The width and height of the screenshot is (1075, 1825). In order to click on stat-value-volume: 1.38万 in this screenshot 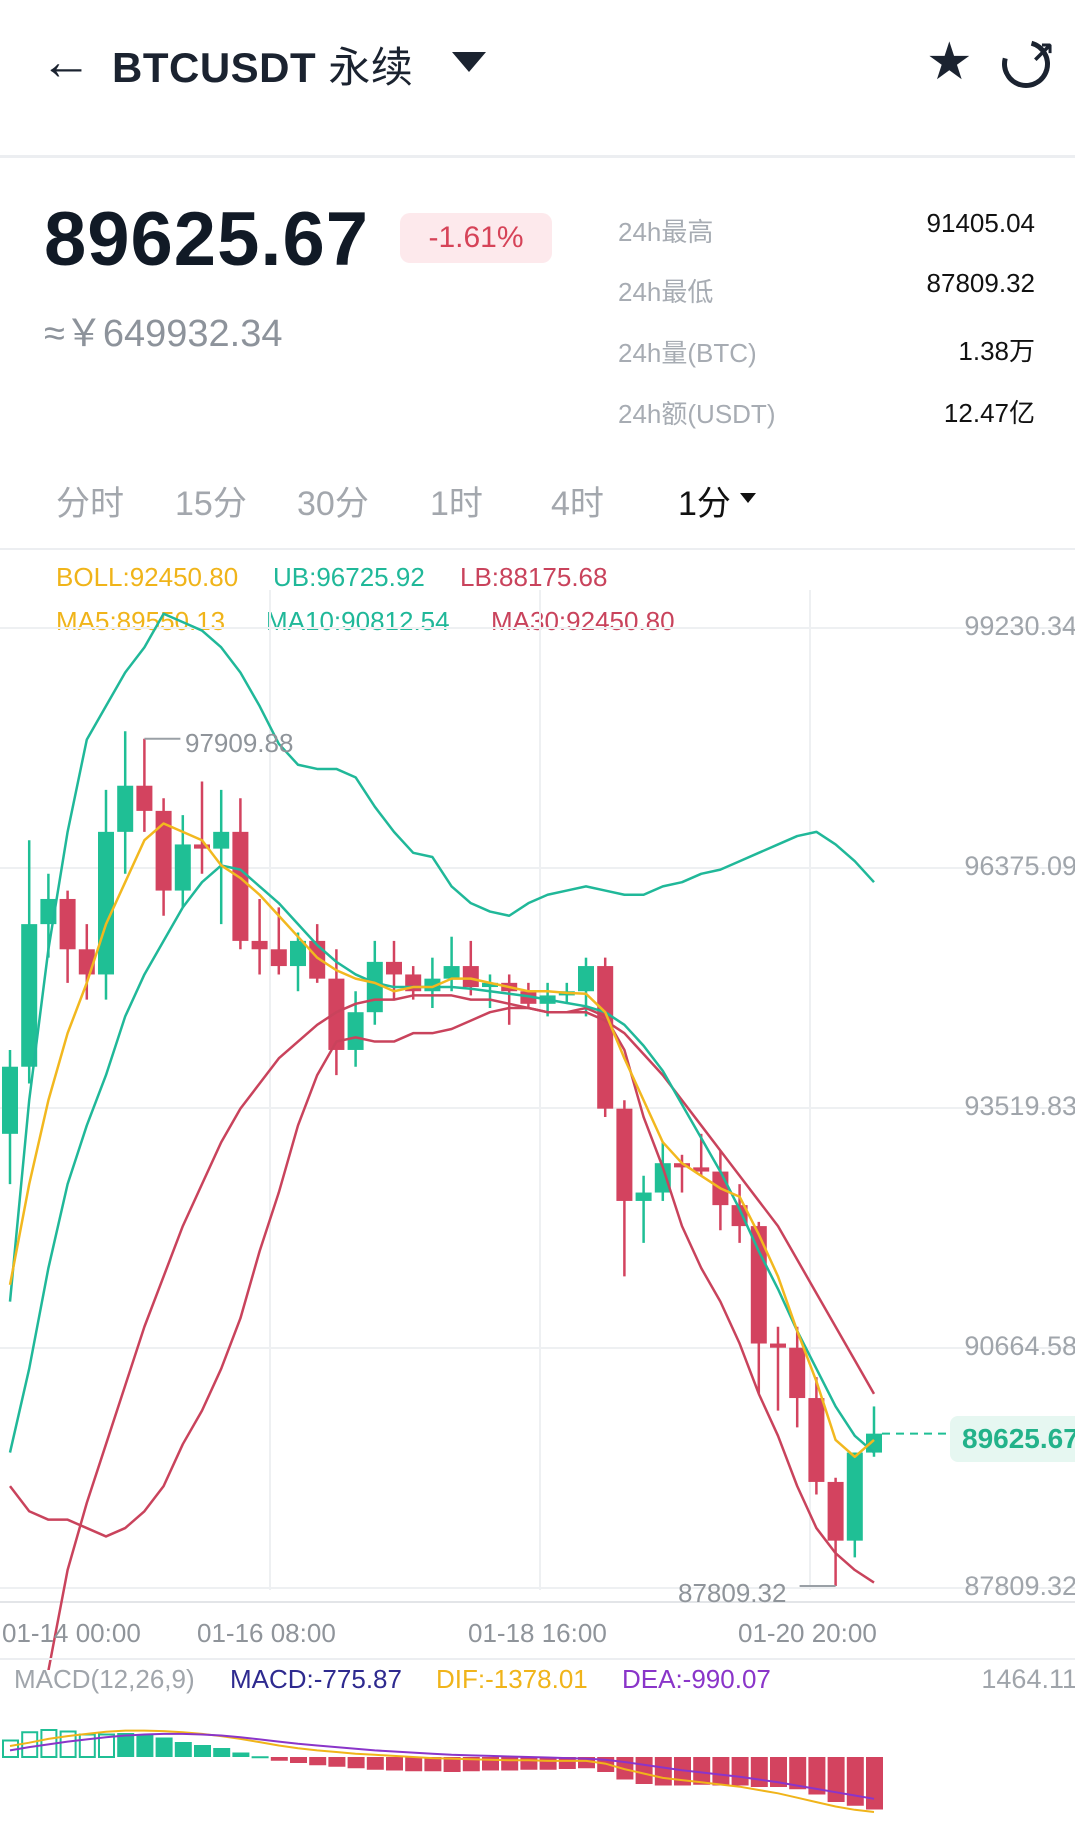, I will do `click(996, 351)`.